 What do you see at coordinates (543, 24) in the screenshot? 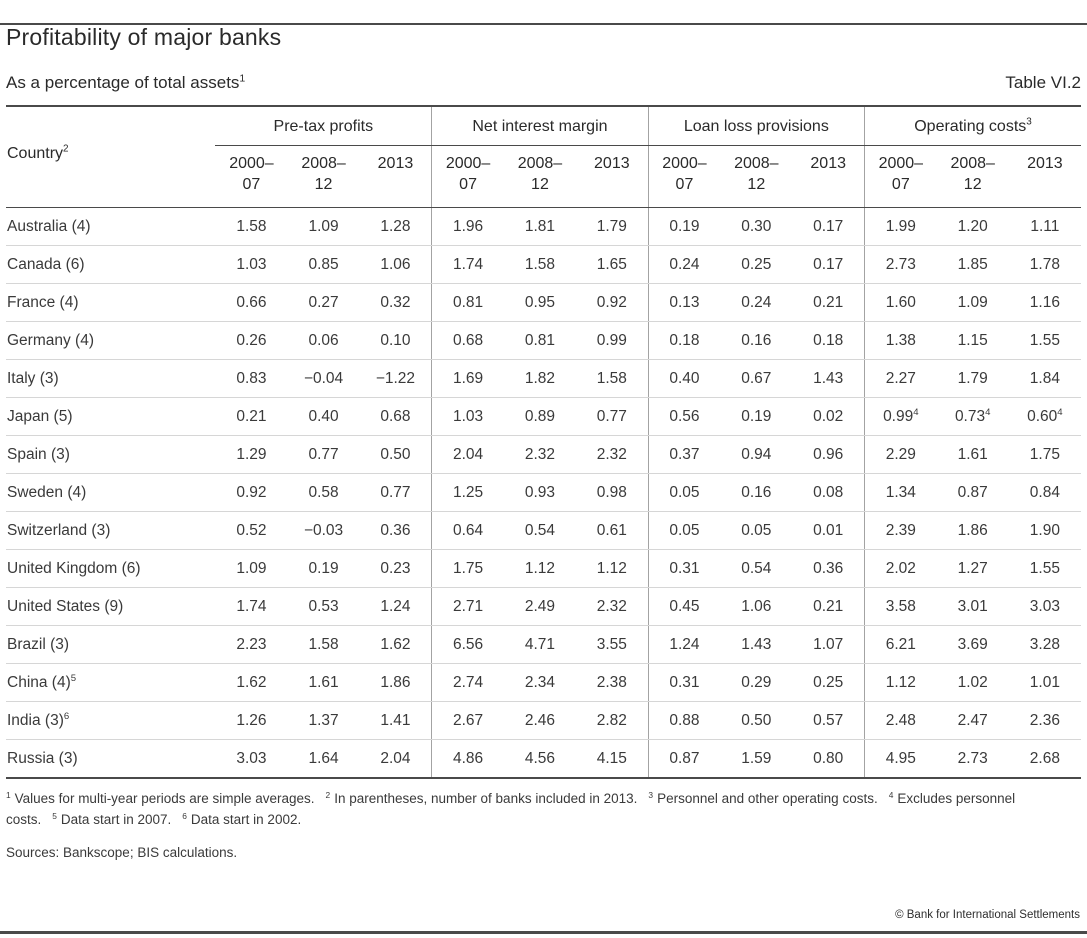
I see `page-top-border` at bounding box center [543, 24].